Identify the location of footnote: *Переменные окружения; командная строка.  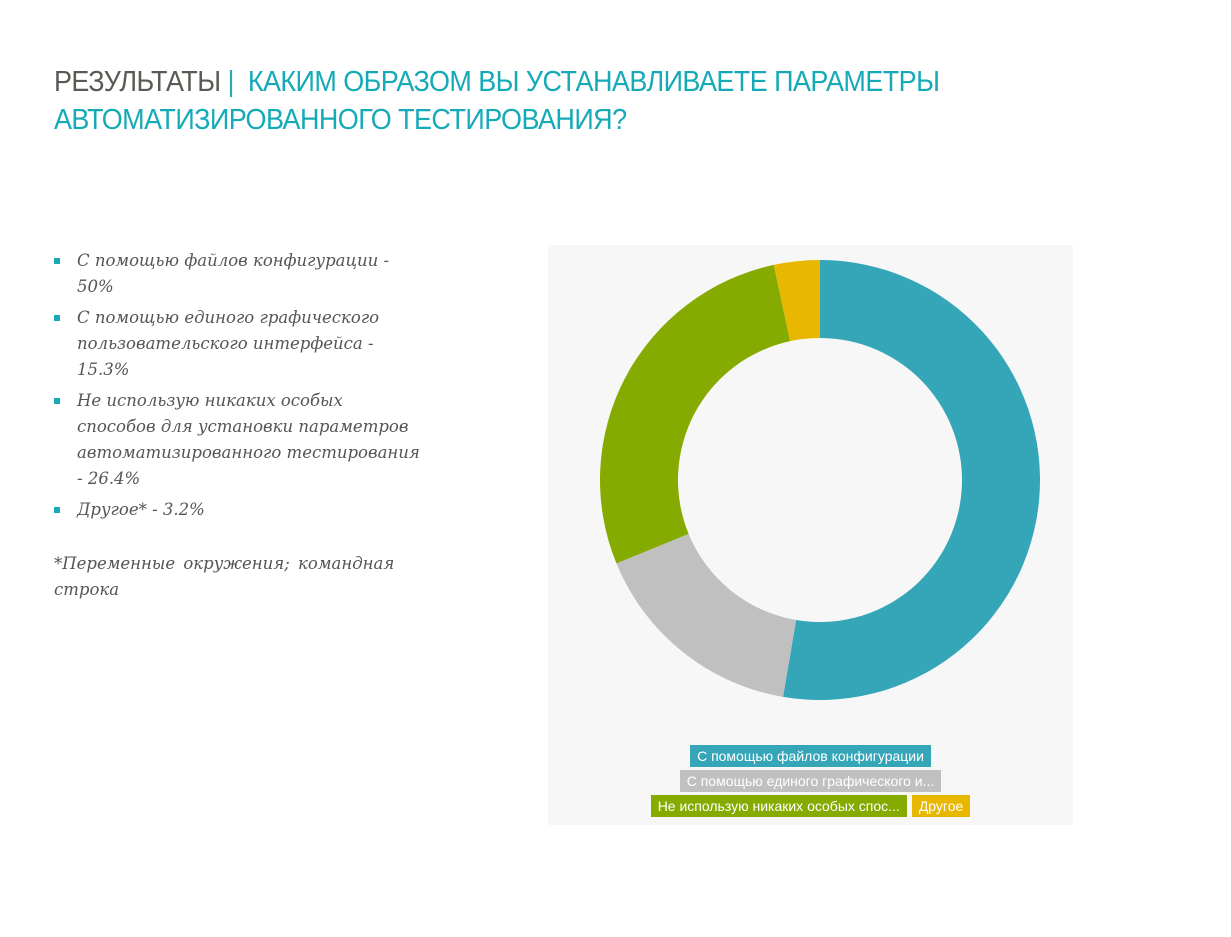
(224, 576).